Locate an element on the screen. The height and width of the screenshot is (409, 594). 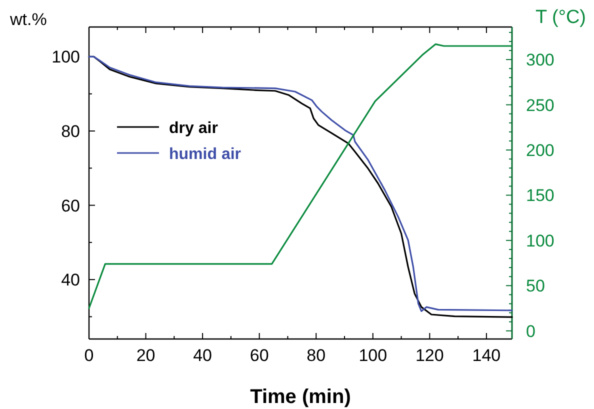
x-tick-label: 20 is located at coordinates (146, 355).